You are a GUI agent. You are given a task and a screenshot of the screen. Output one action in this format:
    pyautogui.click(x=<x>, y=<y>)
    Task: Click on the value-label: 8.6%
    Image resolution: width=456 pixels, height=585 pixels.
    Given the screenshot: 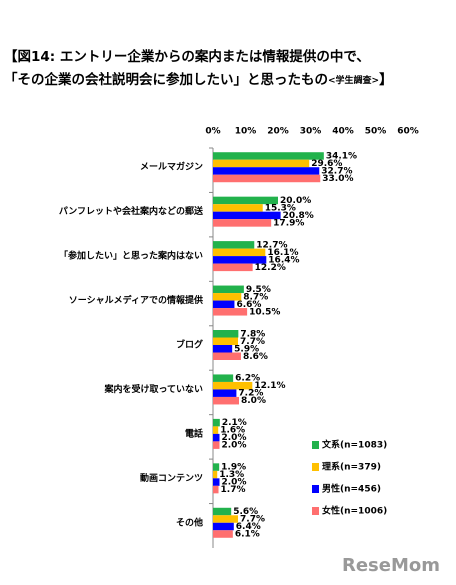 What is the action you would take?
    pyautogui.click(x=255, y=357)
    